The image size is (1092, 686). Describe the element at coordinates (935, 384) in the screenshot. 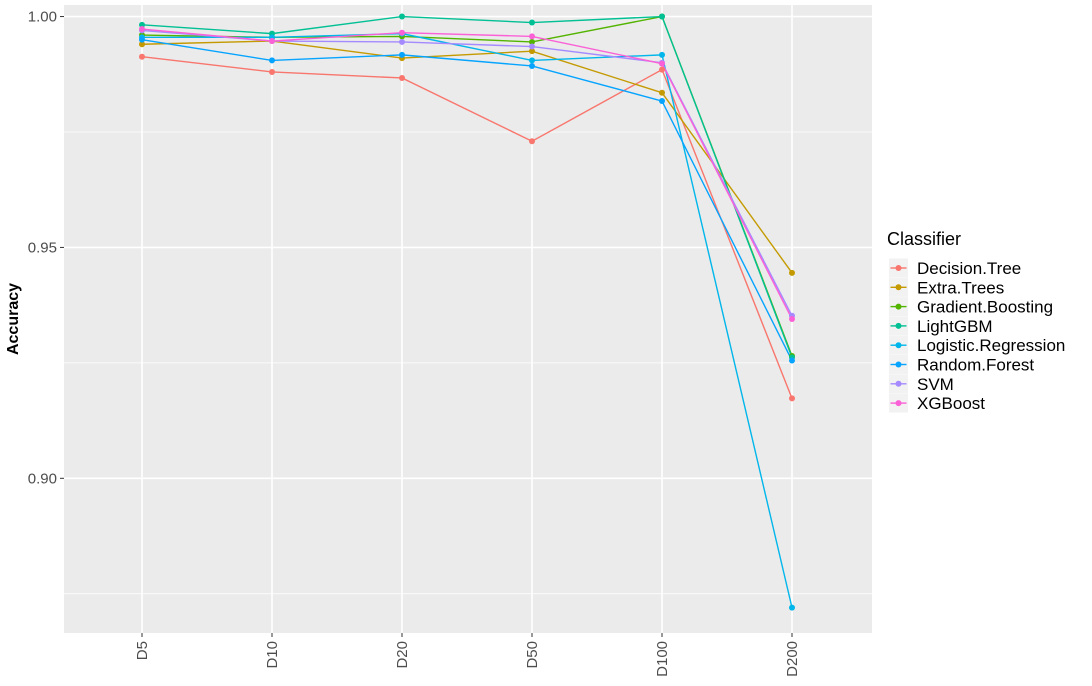

I see `legend-label: SVM` at that location.